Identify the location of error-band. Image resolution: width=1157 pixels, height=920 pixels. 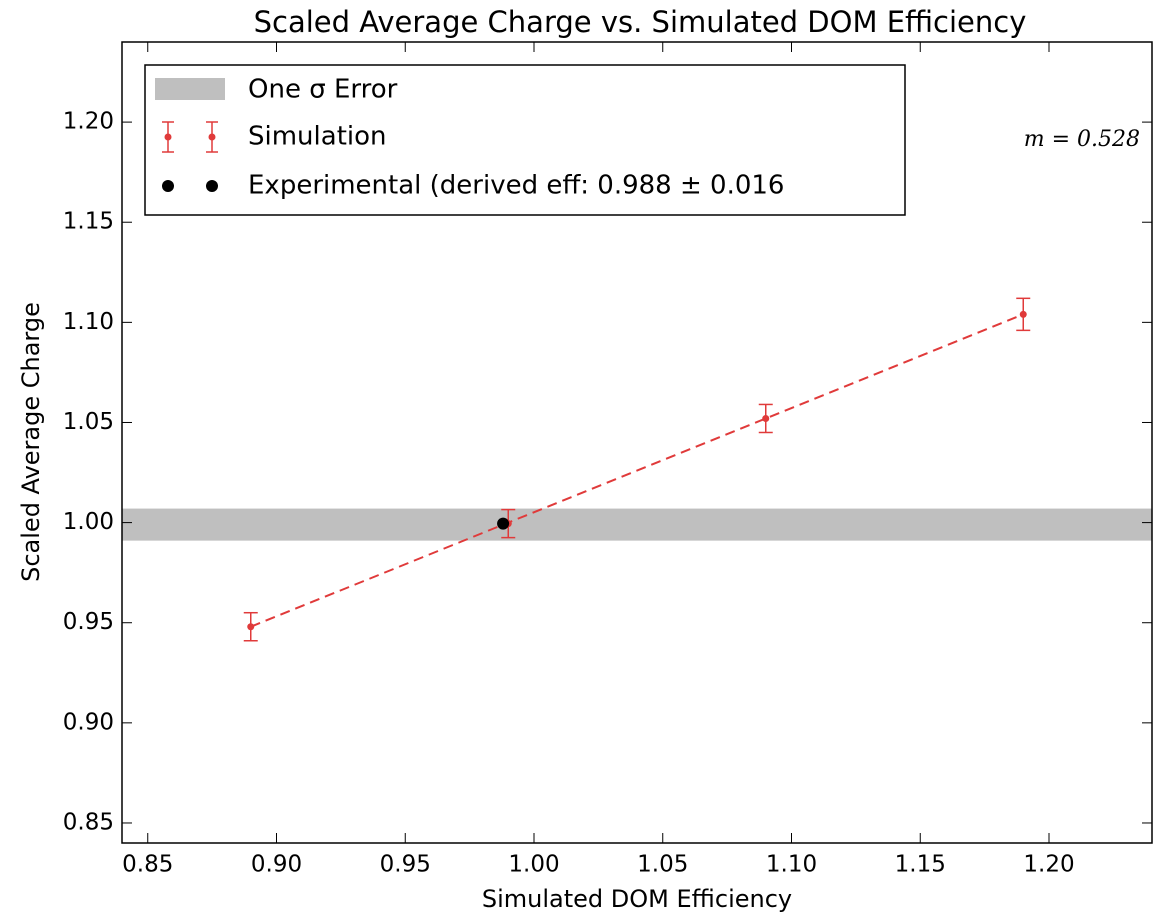
(637, 524).